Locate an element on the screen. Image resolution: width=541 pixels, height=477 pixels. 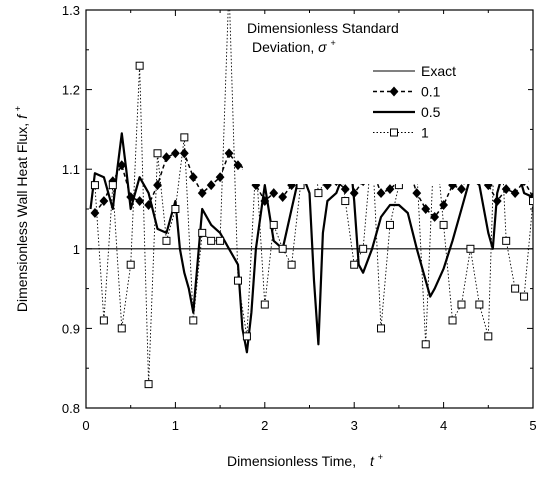
x-tick-label: 2 is located at coordinates (264, 425).